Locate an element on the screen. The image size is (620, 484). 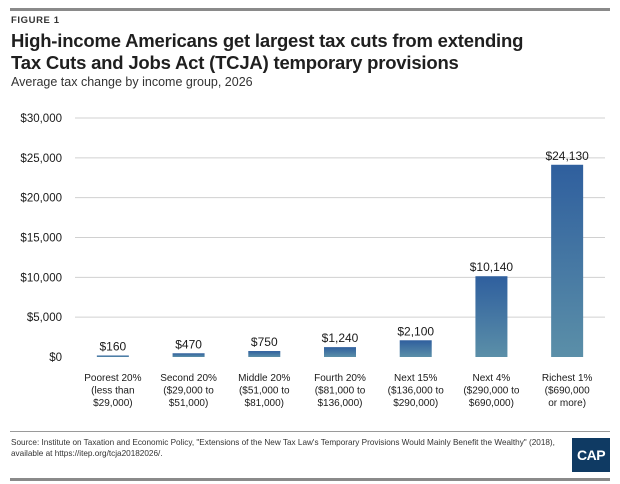
x-tick-label: Richest 1% ($690,000 or more) is located at coordinates (567, 391).